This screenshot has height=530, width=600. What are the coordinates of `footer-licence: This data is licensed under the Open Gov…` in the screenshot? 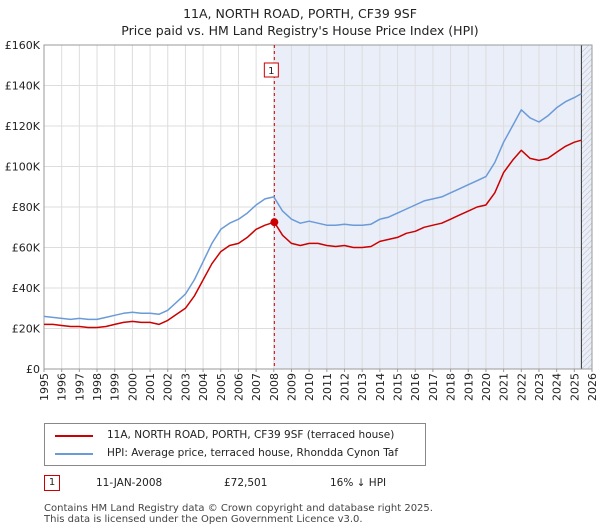 It's located at (203, 519).